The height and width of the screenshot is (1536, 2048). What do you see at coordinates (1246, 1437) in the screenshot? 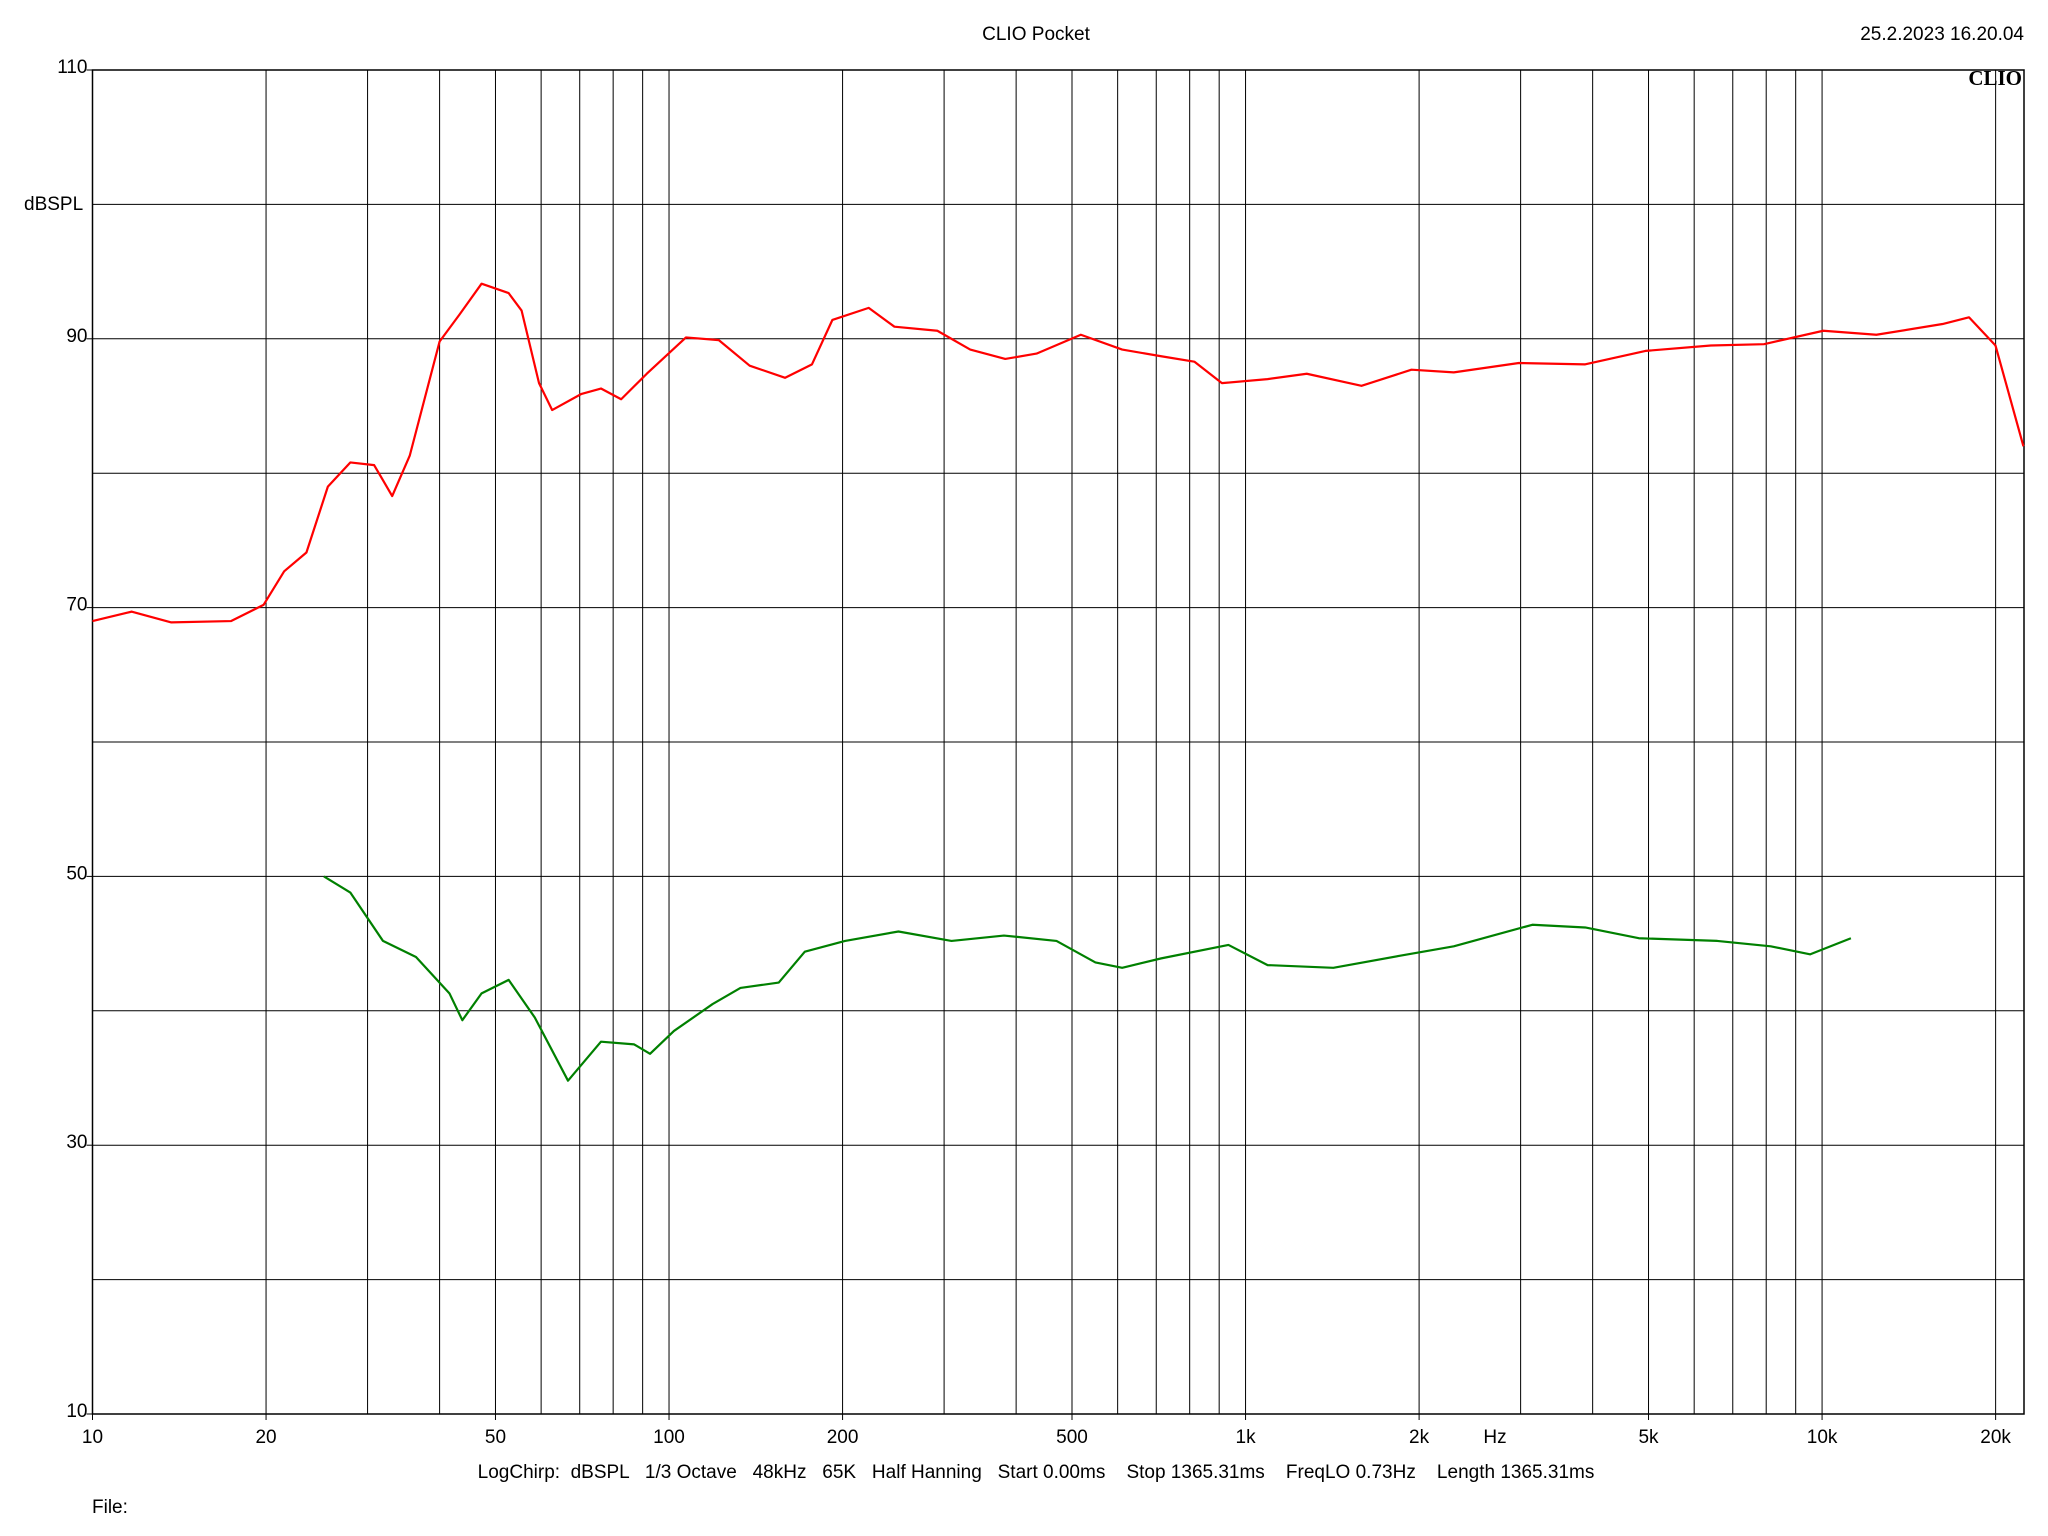
I see `x-tick-label: 1k` at bounding box center [1246, 1437].